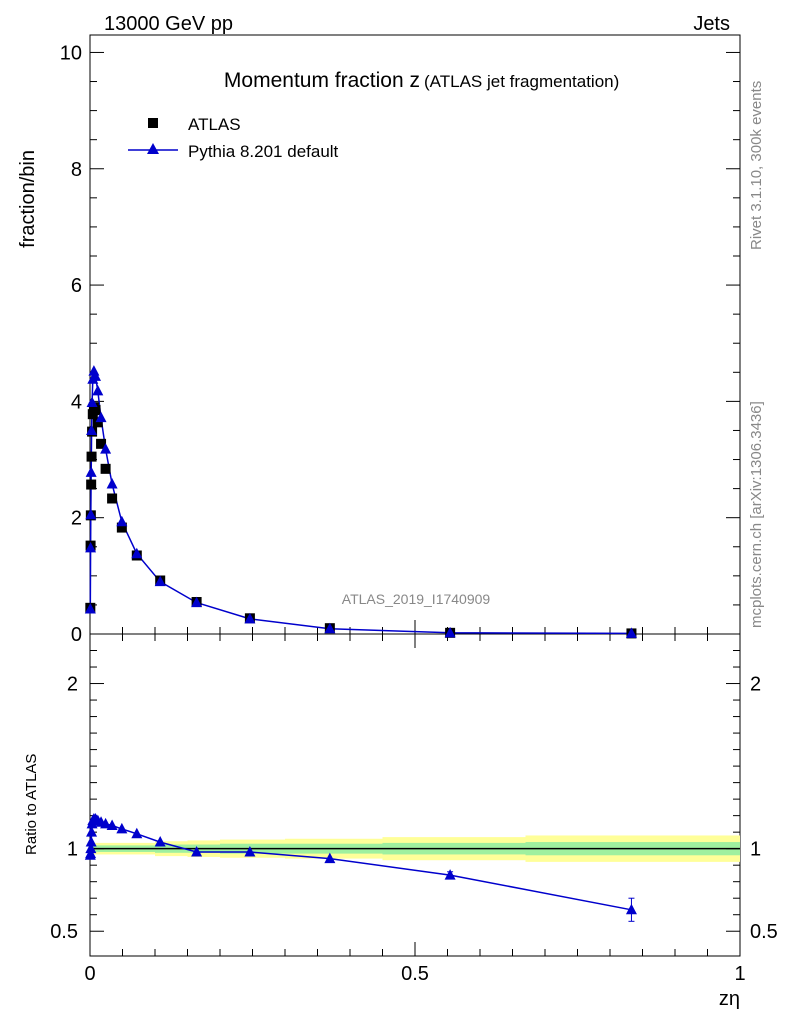  I want to click on ratio-line, so click(360, 864).